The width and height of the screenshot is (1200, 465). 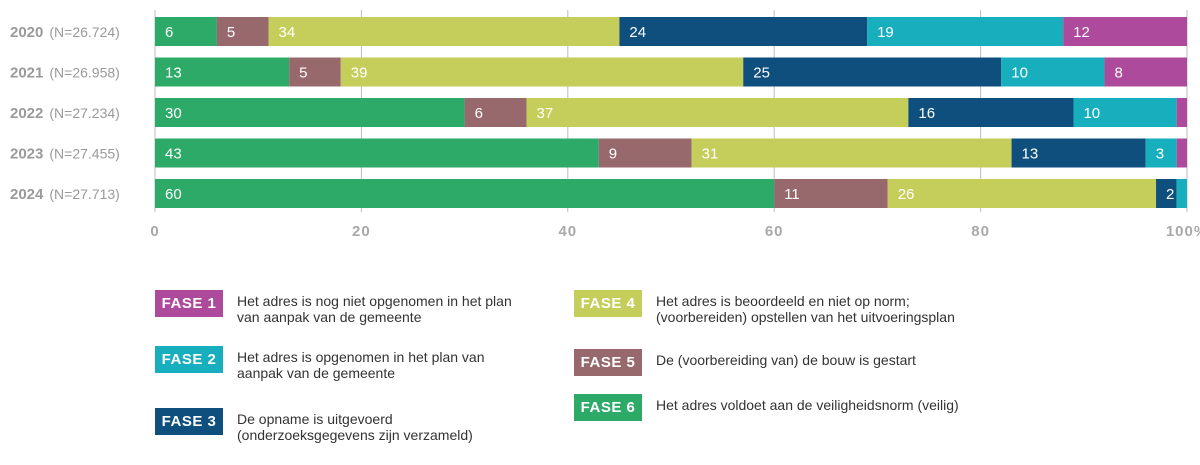 I want to click on category-year: 2024, so click(x=27, y=194).